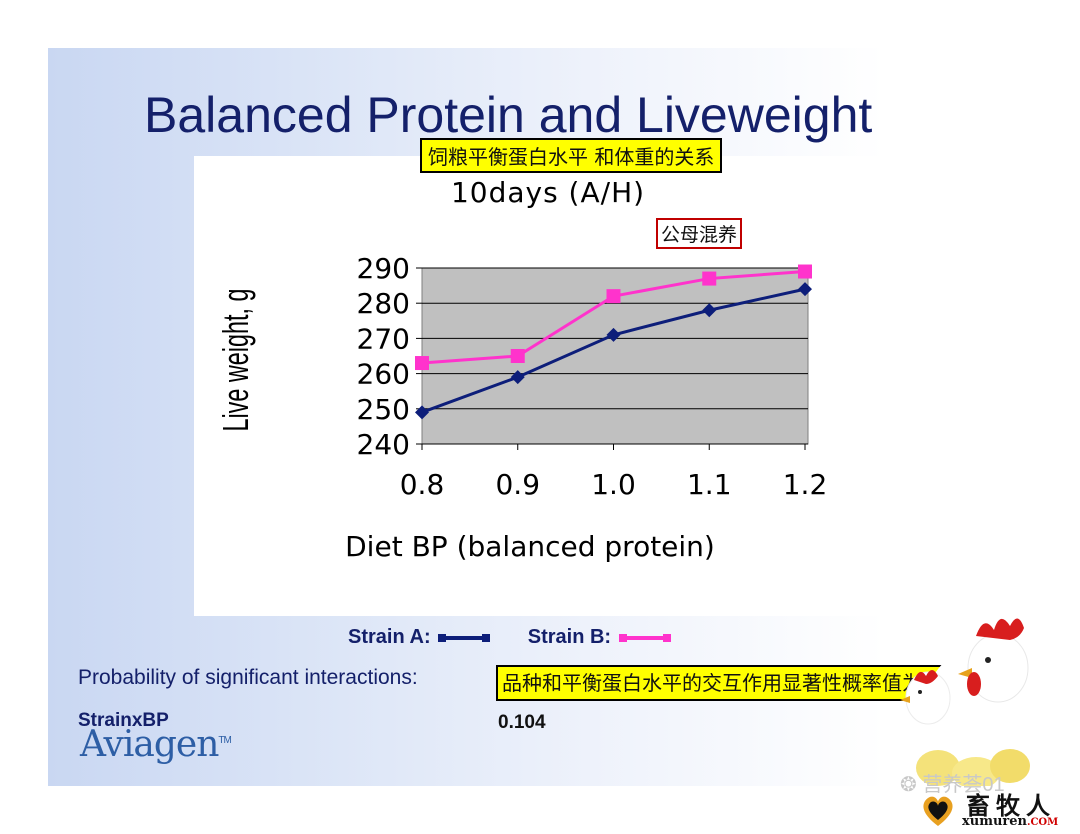  Describe the element at coordinates (569, 637) in the screenshot. I see `legend-label-strain-b: Strain B:` at that location.